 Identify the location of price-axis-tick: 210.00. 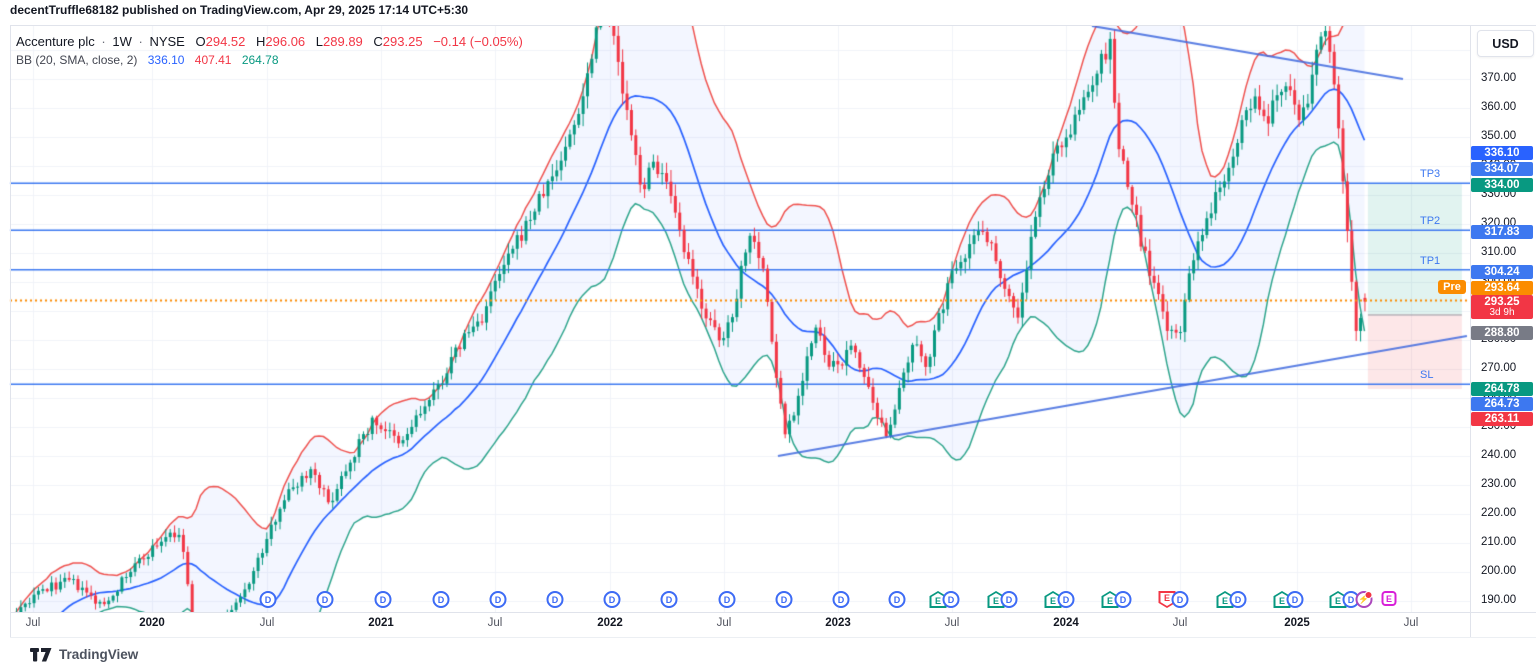
(1499, 542).